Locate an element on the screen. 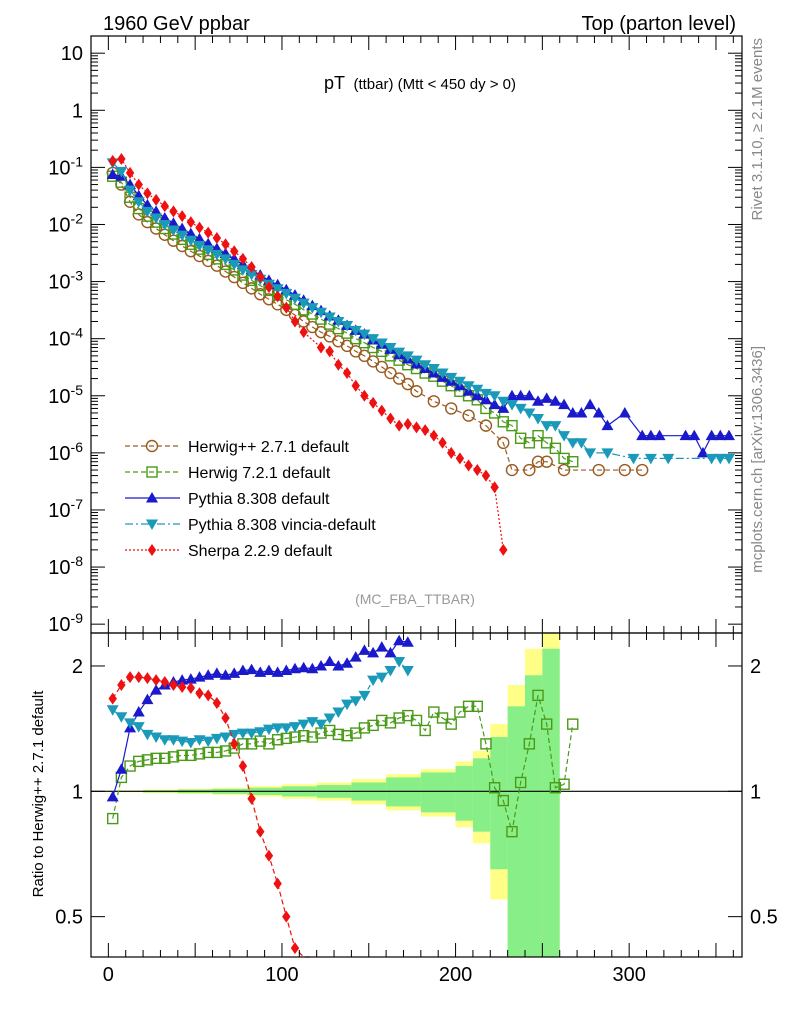  legend-label: Pythia 8.308 default is located at coordinates (259, 499).